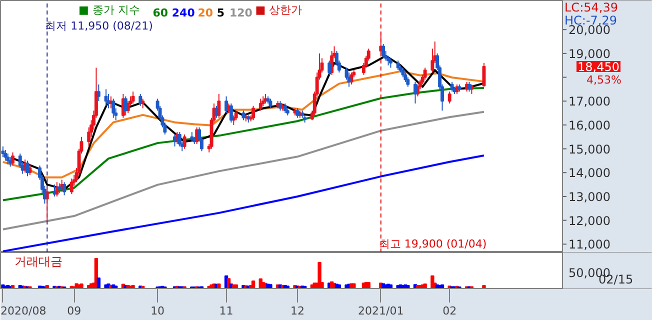  What do you see at coordinates (23, 311) in the screenshot?
I see `x-tick-label: 2020/08` at bounding box center [23, 311].